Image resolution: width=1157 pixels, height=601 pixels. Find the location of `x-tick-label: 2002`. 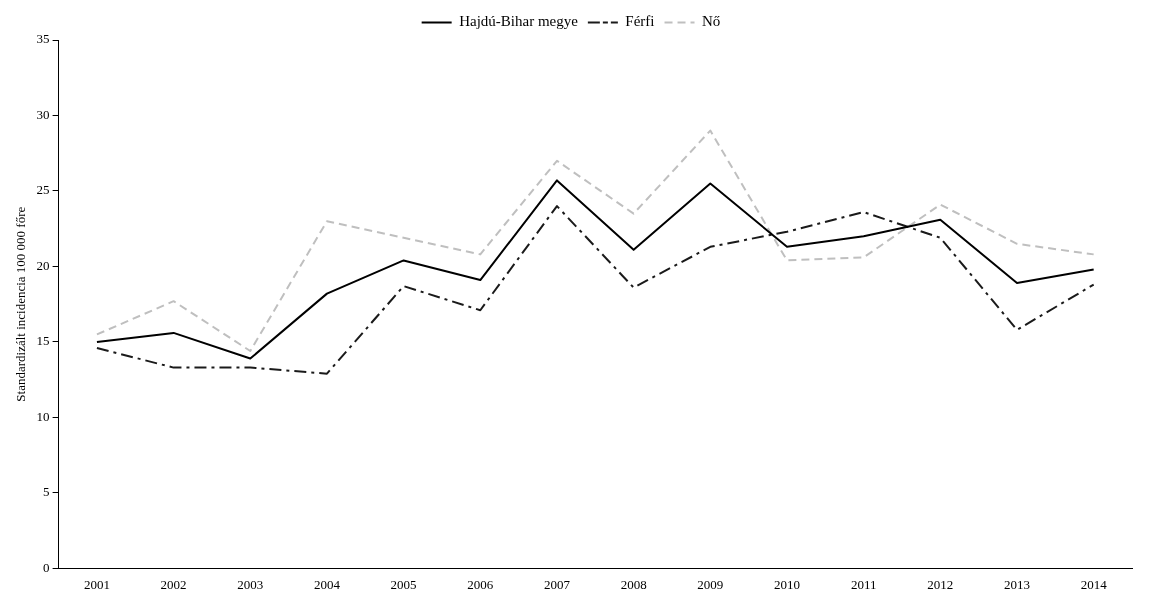

x-tick-label: 2002 is located at coordinates (173, 584).